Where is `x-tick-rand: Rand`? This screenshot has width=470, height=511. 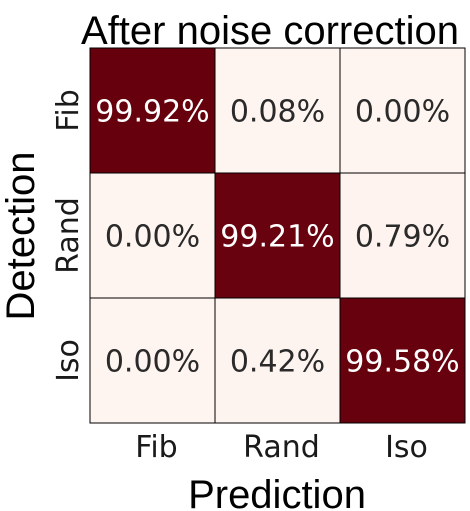 x-tick-rand: Rand is located at coordinates (281, 447).